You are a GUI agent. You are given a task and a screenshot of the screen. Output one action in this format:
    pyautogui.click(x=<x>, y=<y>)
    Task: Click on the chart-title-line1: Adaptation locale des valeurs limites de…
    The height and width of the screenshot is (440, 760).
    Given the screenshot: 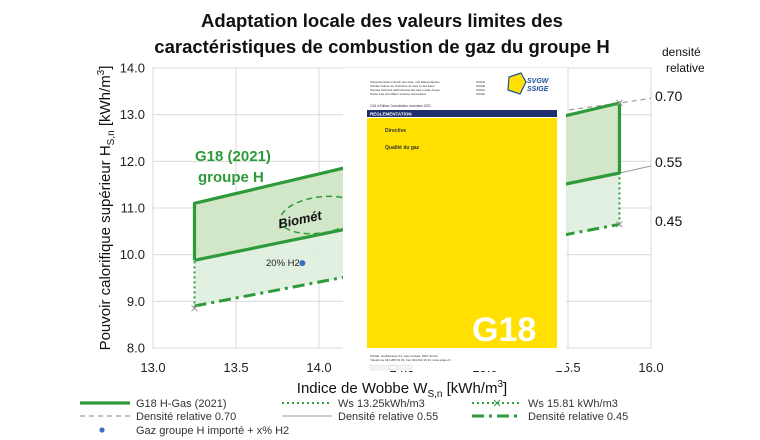 What is the action you would take?
    pyautogui.click(x=382, y=20)
    